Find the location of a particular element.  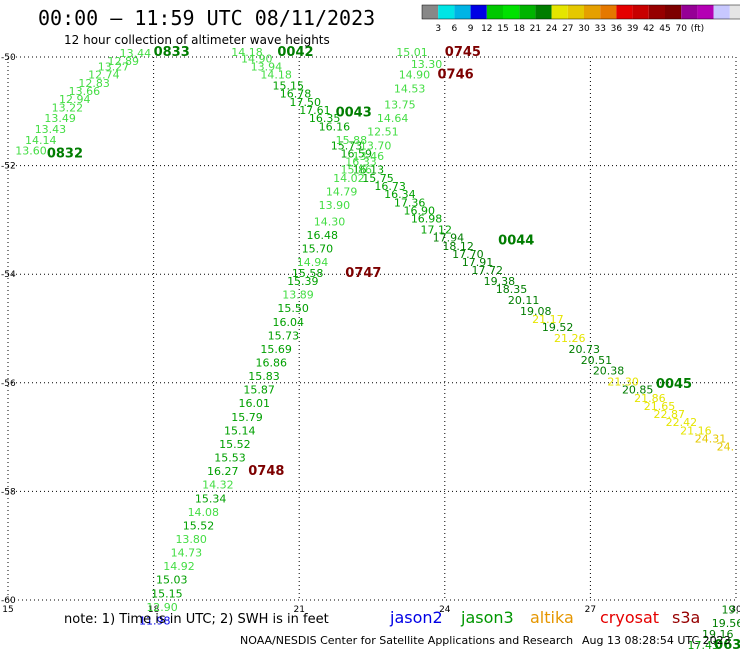

swh-value: 16.33 is located at coordinates (361, 162).